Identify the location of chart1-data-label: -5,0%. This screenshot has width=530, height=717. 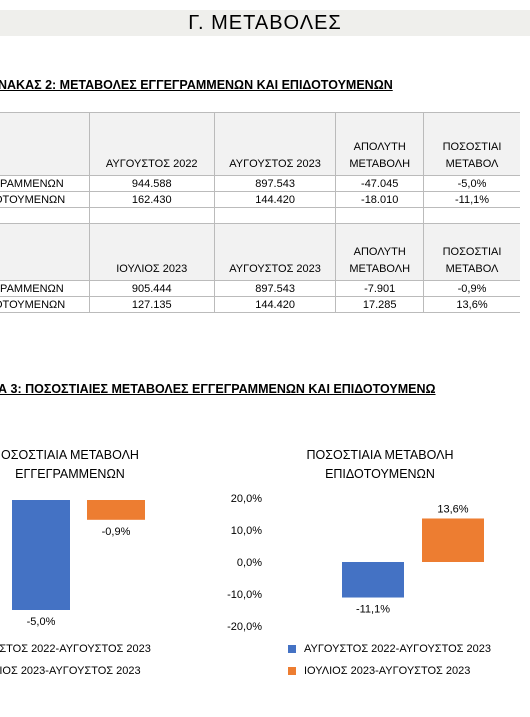
(41, 622).